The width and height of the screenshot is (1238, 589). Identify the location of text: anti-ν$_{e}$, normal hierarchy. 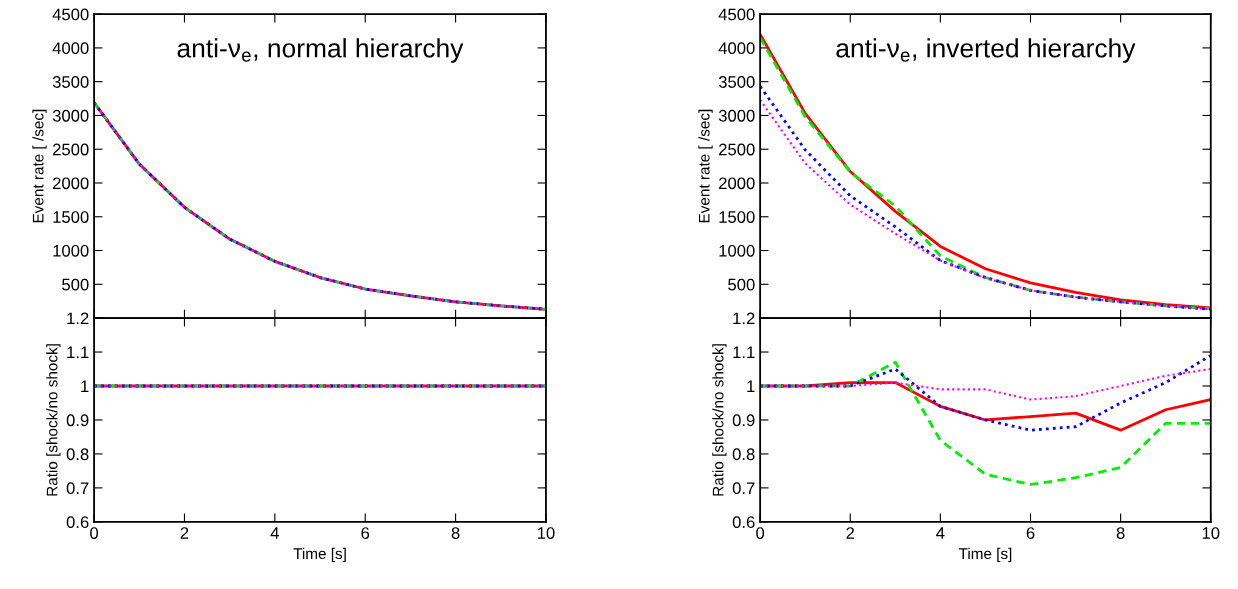
(320, 50).